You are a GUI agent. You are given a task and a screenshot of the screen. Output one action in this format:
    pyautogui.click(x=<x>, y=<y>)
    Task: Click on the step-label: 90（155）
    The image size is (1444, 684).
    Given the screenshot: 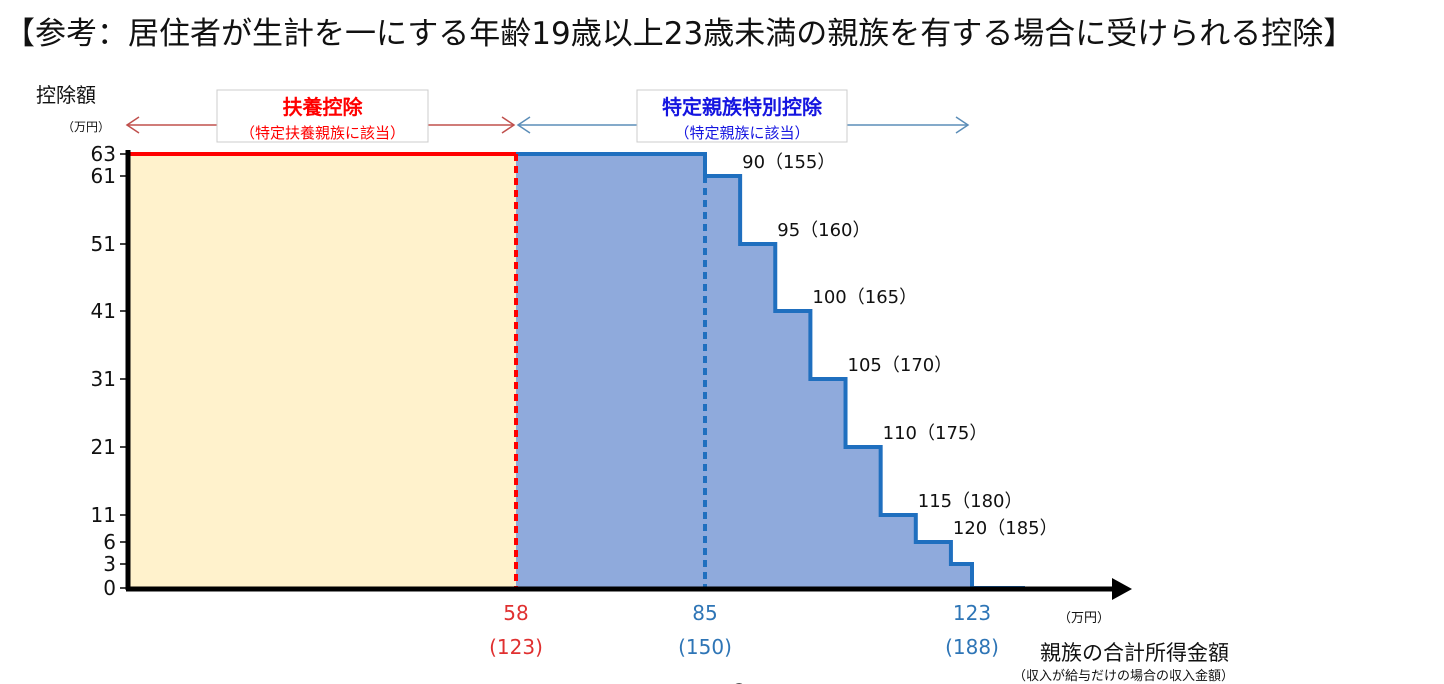 What is the action you would take?
    pyautogui.click(x=788, y=162)
    